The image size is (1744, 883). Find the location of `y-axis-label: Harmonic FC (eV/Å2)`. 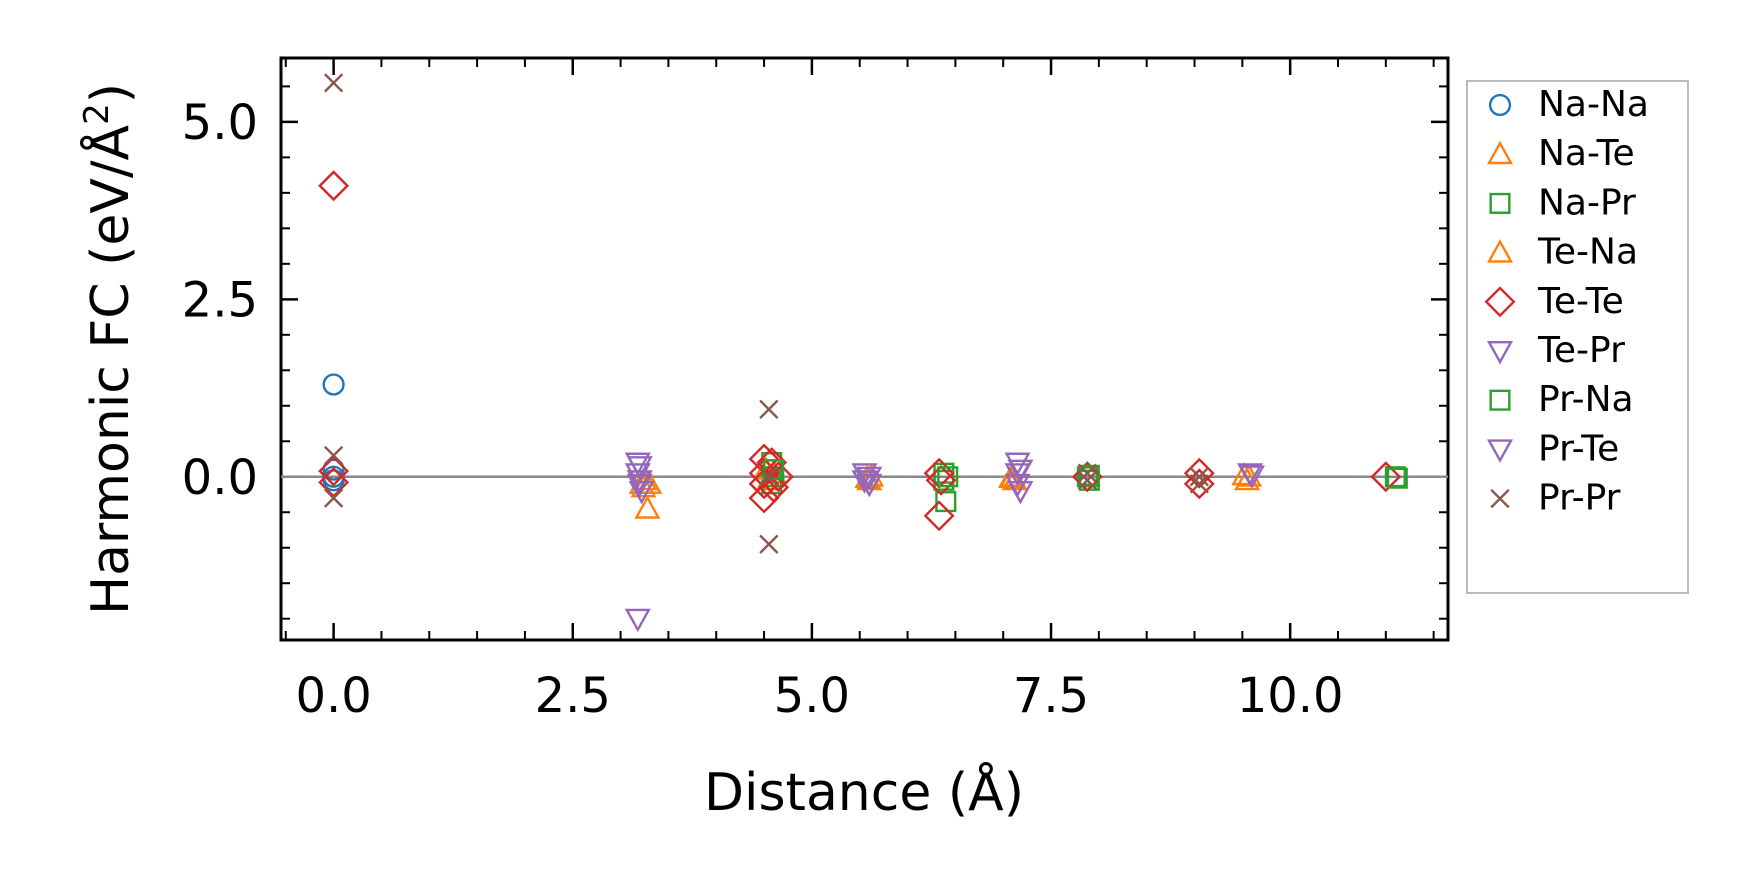

y-axis-label: Harmonic FC (eV/Å2) is located at coordinates (109, 349).